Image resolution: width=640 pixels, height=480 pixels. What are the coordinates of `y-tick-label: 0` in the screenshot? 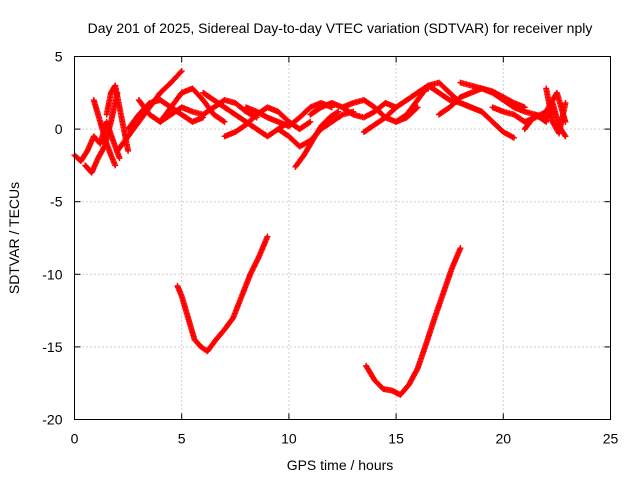 It's located at (59, 129).